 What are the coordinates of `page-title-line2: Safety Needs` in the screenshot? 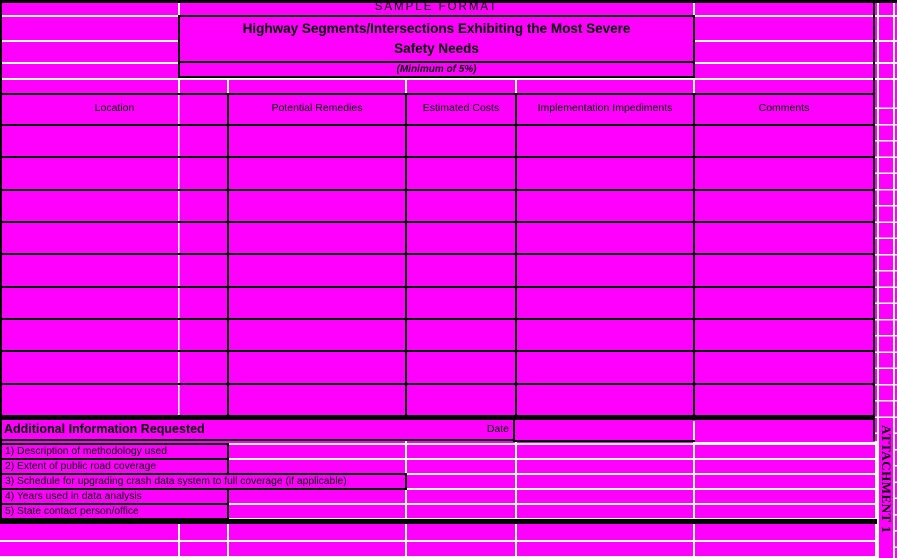 It's located at (436, 48).